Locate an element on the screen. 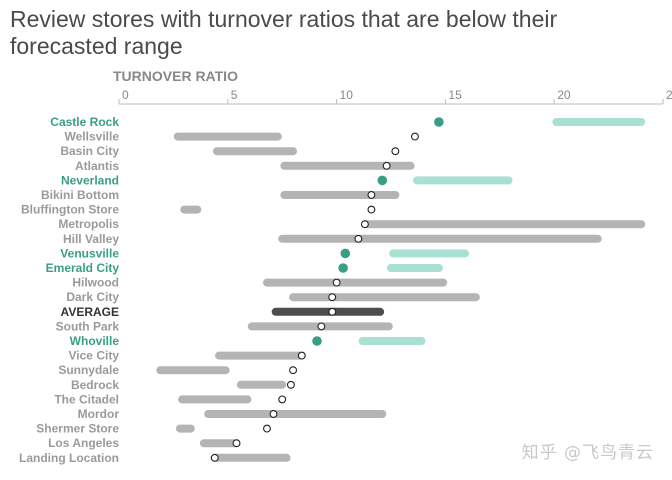 The width and height of the screenshot is (672, 480). store-label: Metropolis is located at coordinates (88, 224).